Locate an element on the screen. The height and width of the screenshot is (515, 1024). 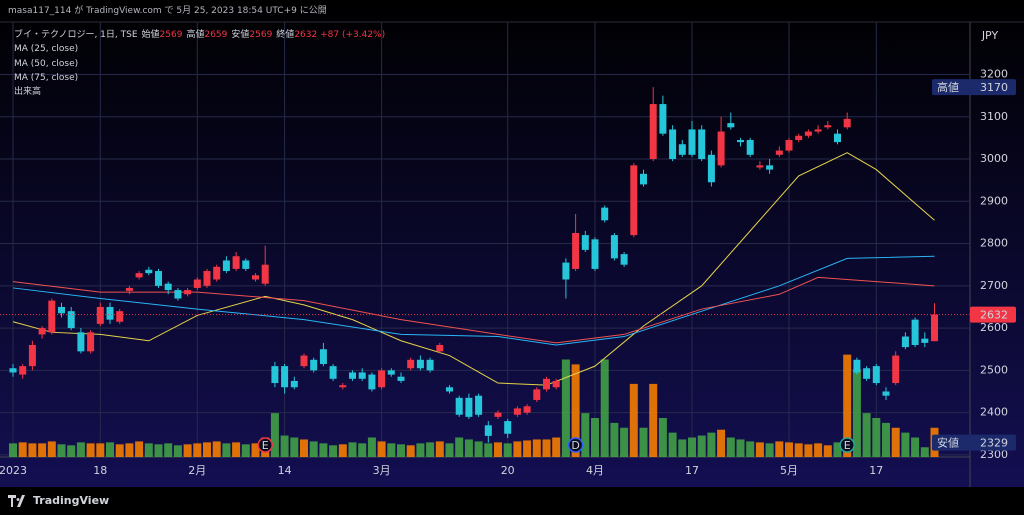
last-price-tag is located at coordinates (993, 314).